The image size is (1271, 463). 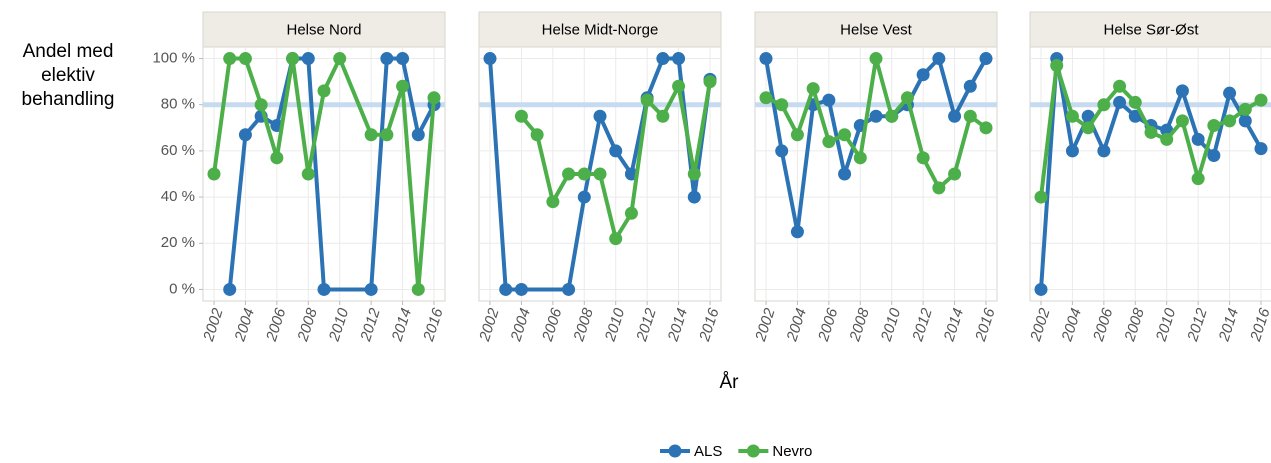 I want to click on y-axis-label: Andel med elektiv behandling, so click(x=68, y=75).